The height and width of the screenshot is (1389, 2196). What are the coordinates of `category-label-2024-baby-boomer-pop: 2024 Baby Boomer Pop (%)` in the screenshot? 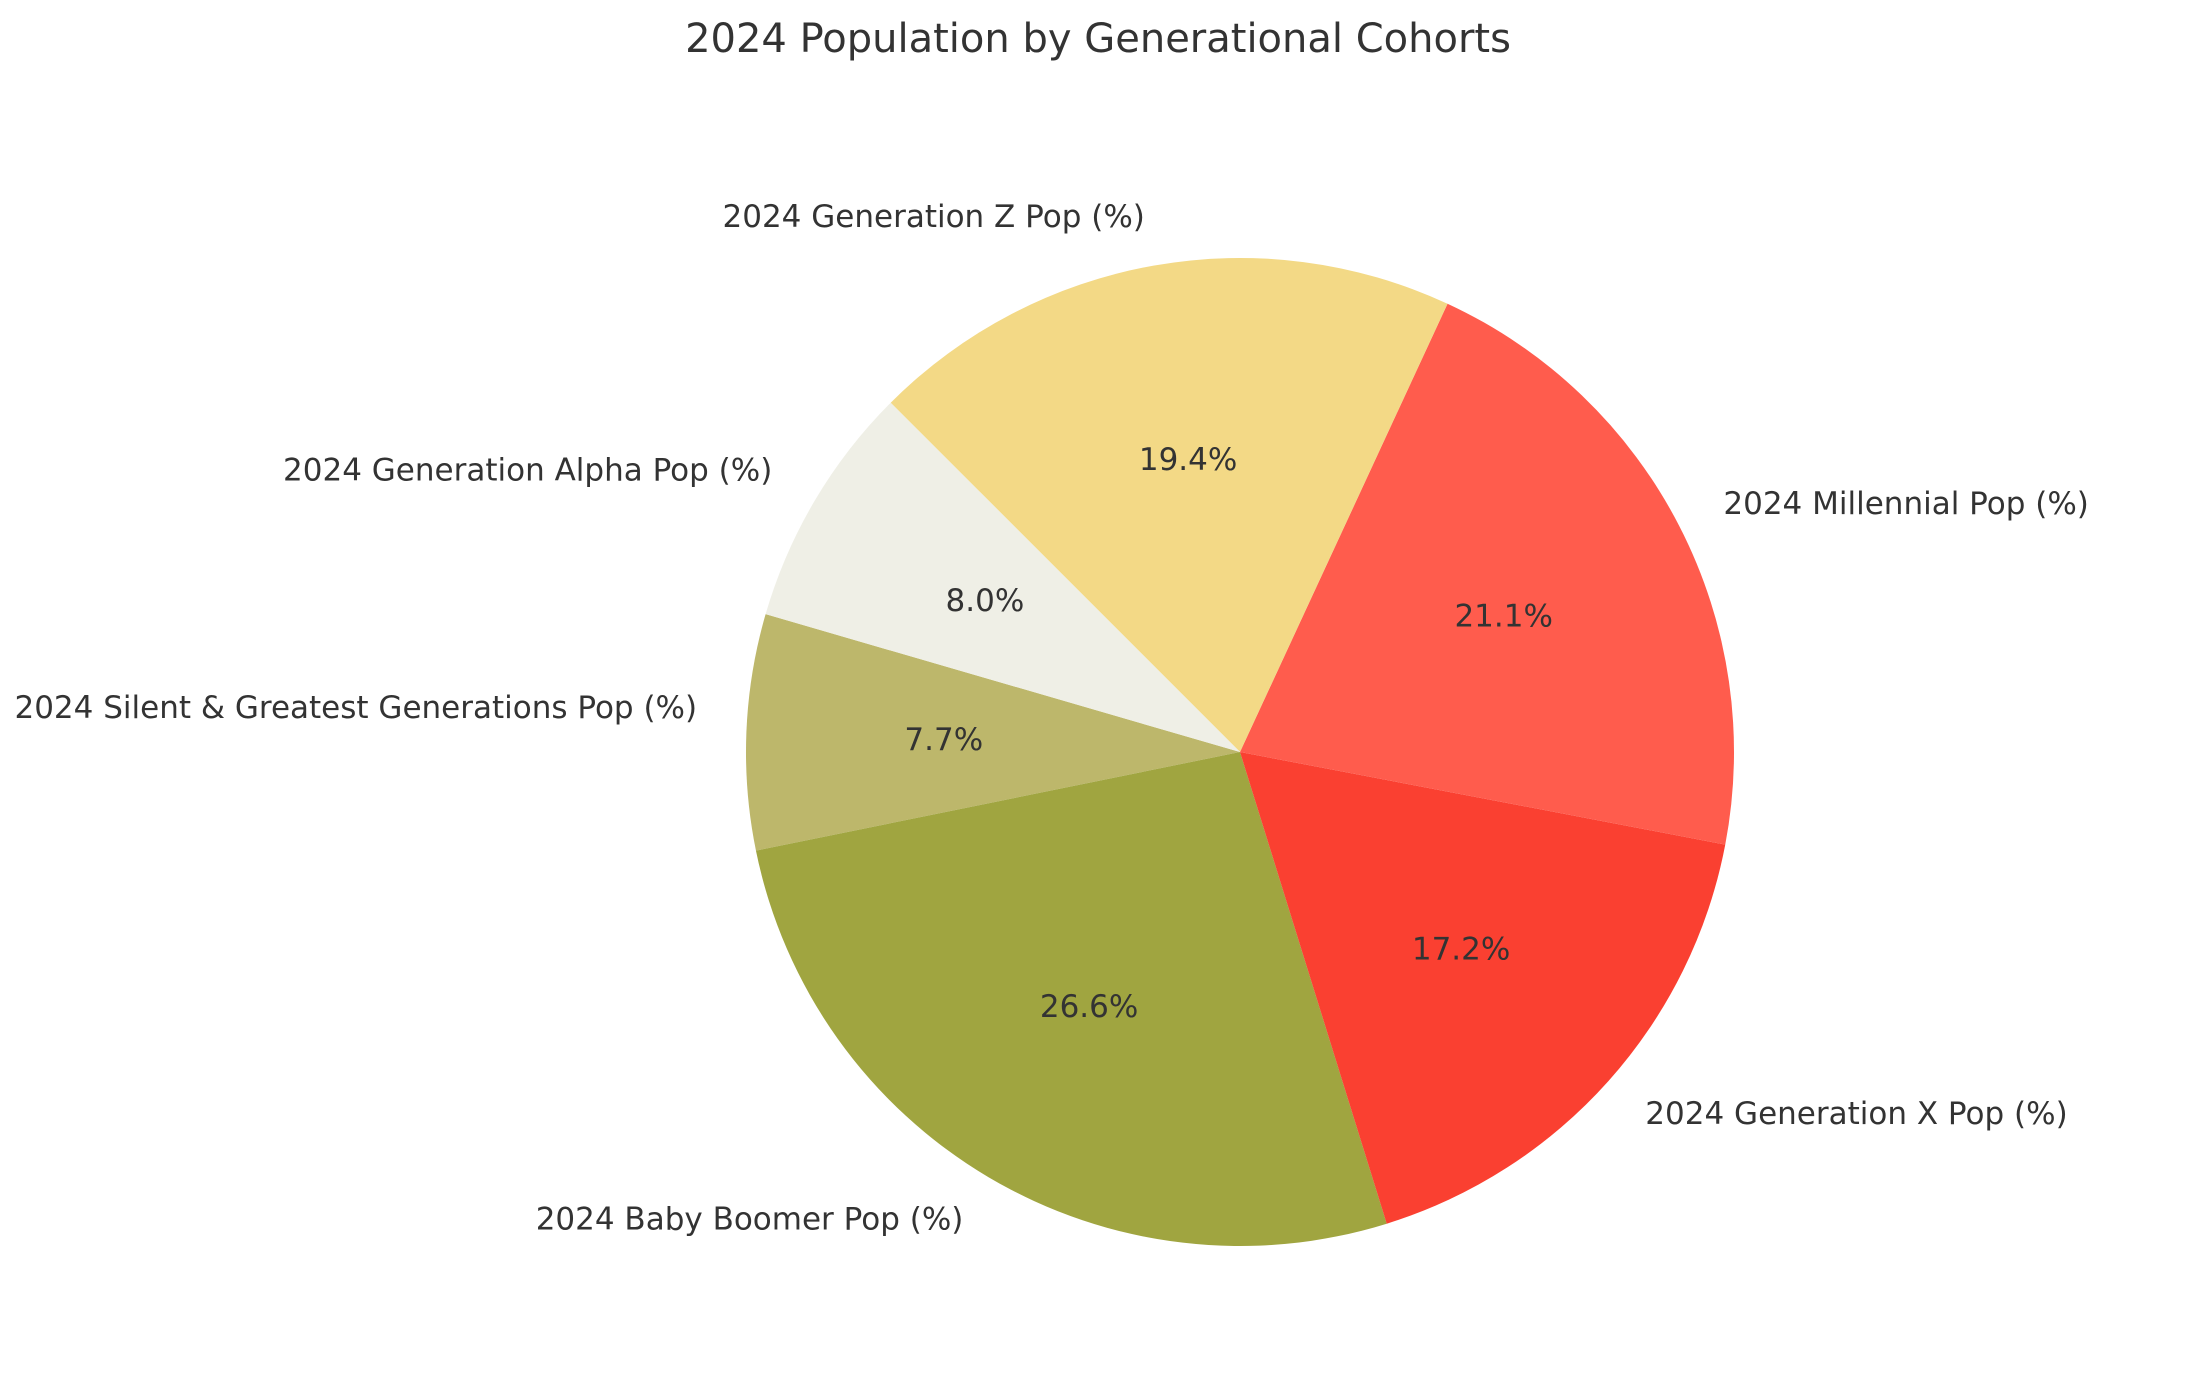 It's located at (750, 1220).